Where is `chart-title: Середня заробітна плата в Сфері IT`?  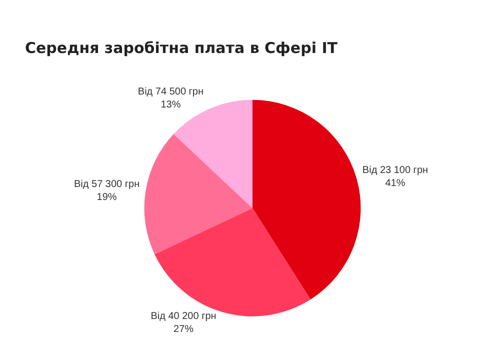 chart-title: Середня заробітна плата в Сфері IT is located at coordinates (181, 47).